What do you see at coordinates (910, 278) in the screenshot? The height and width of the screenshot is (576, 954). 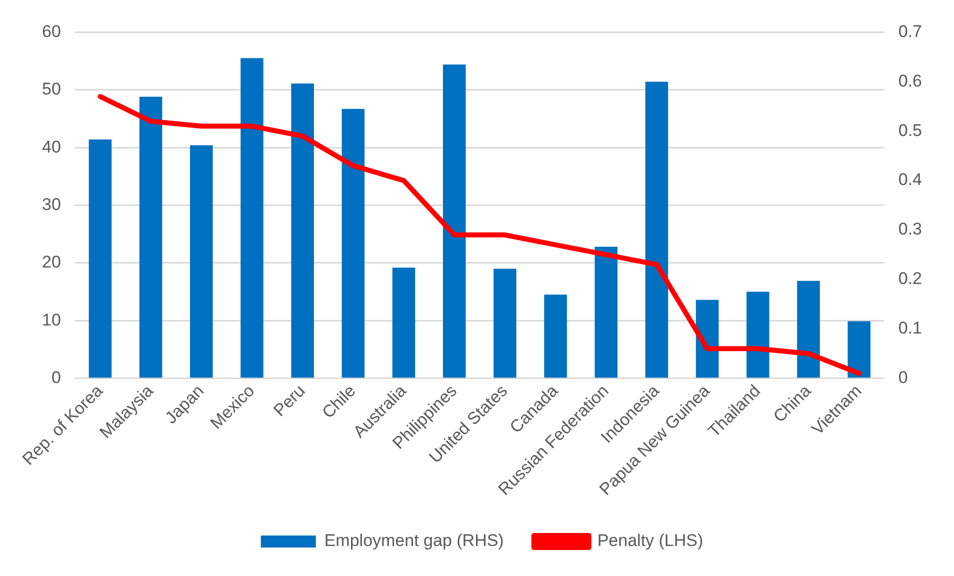 I see `y2-tick-label: 0.2` at bounding box center [910, 278].